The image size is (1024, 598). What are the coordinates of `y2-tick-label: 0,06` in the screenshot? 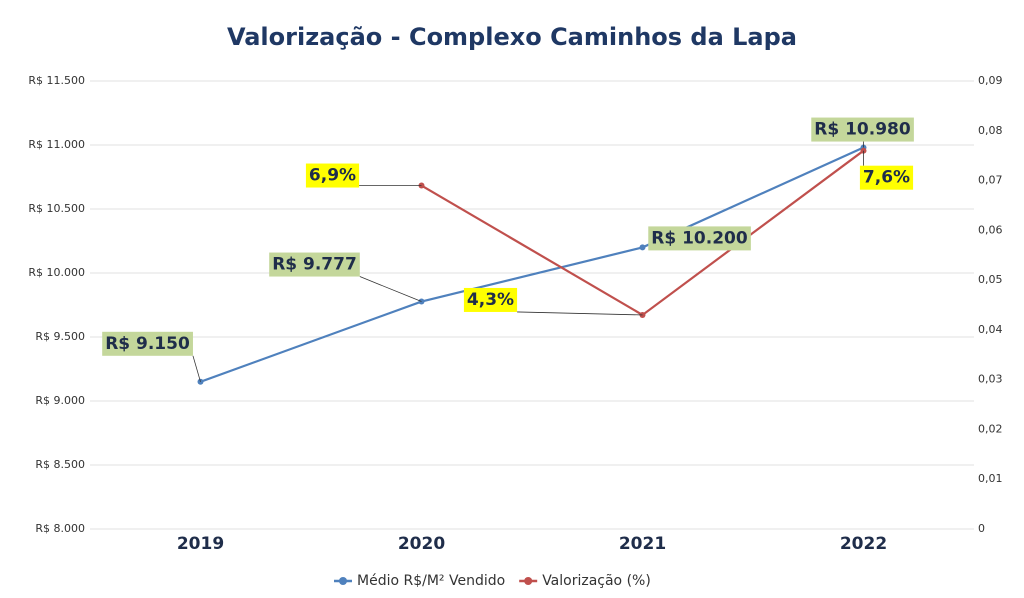 It's located at (990, 229).